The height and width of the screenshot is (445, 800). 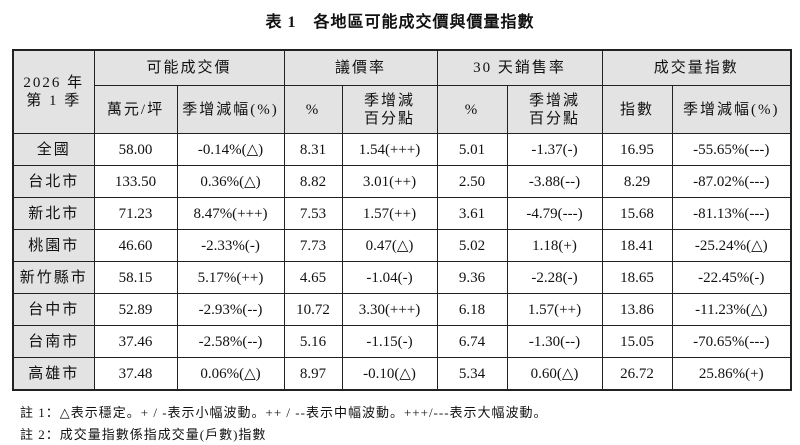 What do you see at coordinates (554, 341) in the screenshot?
I see `value-cell: -1.30(--)` at bounding box center [554, 341].